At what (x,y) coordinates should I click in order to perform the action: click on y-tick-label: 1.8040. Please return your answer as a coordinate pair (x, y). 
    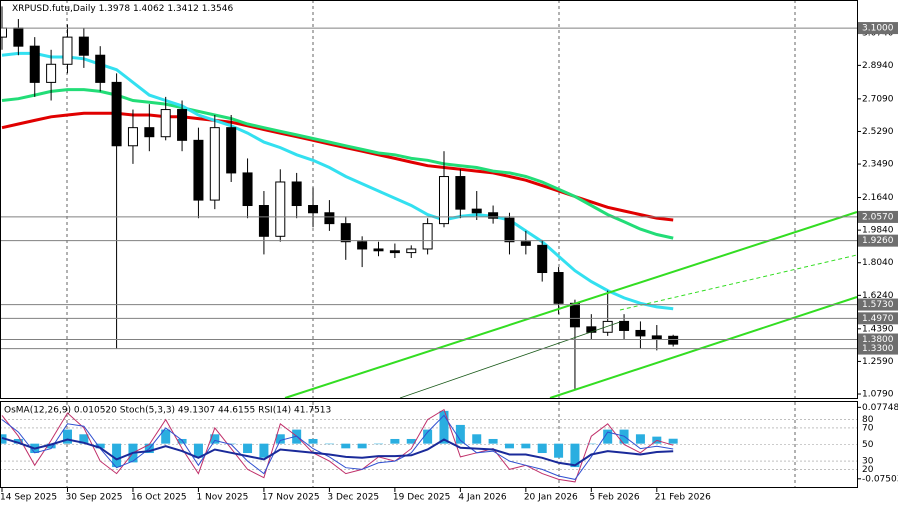
    Looking at the image, I should click on (878, 263).